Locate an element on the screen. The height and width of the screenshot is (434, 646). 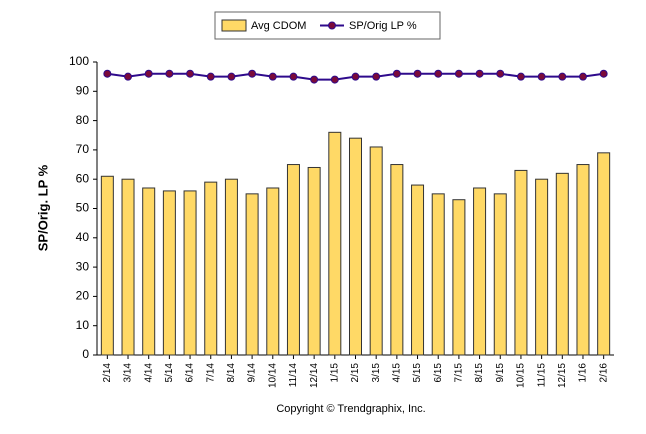
x-tick-label: 2/14 is located at coordinates (107, 373).